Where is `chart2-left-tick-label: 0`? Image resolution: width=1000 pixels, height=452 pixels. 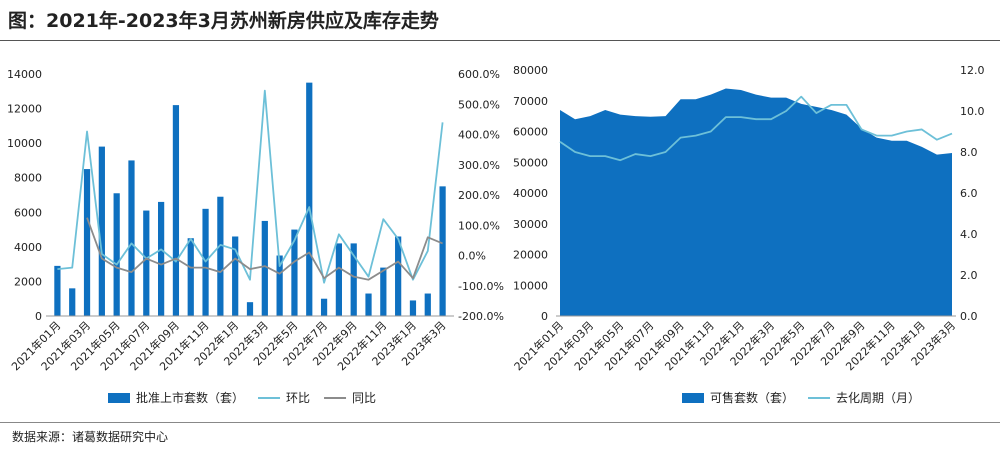 chart2-left-tick-label: 0 is located at coordinates (544, 316).